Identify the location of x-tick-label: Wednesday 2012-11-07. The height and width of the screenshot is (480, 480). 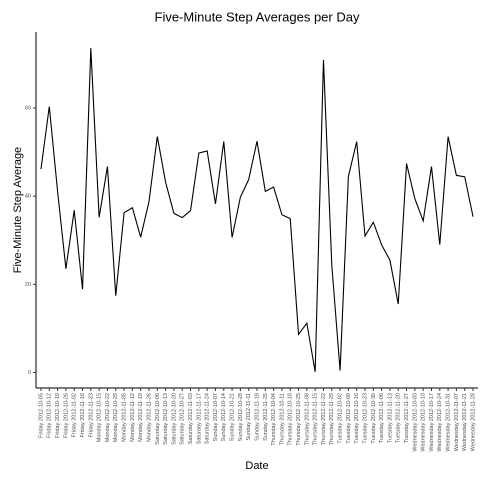
(457, 422).